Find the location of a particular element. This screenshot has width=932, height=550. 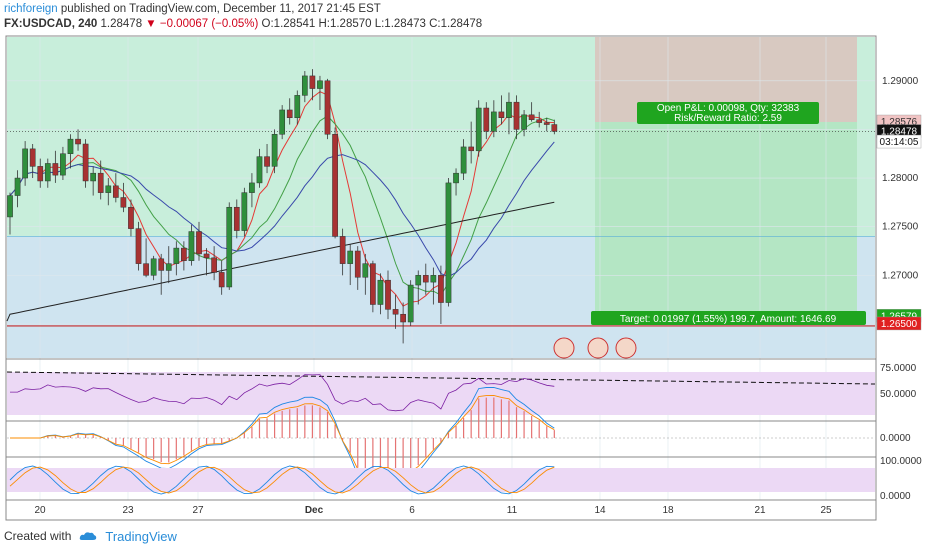

tradingview-cloud-icon is located at coordinates (88, 536).